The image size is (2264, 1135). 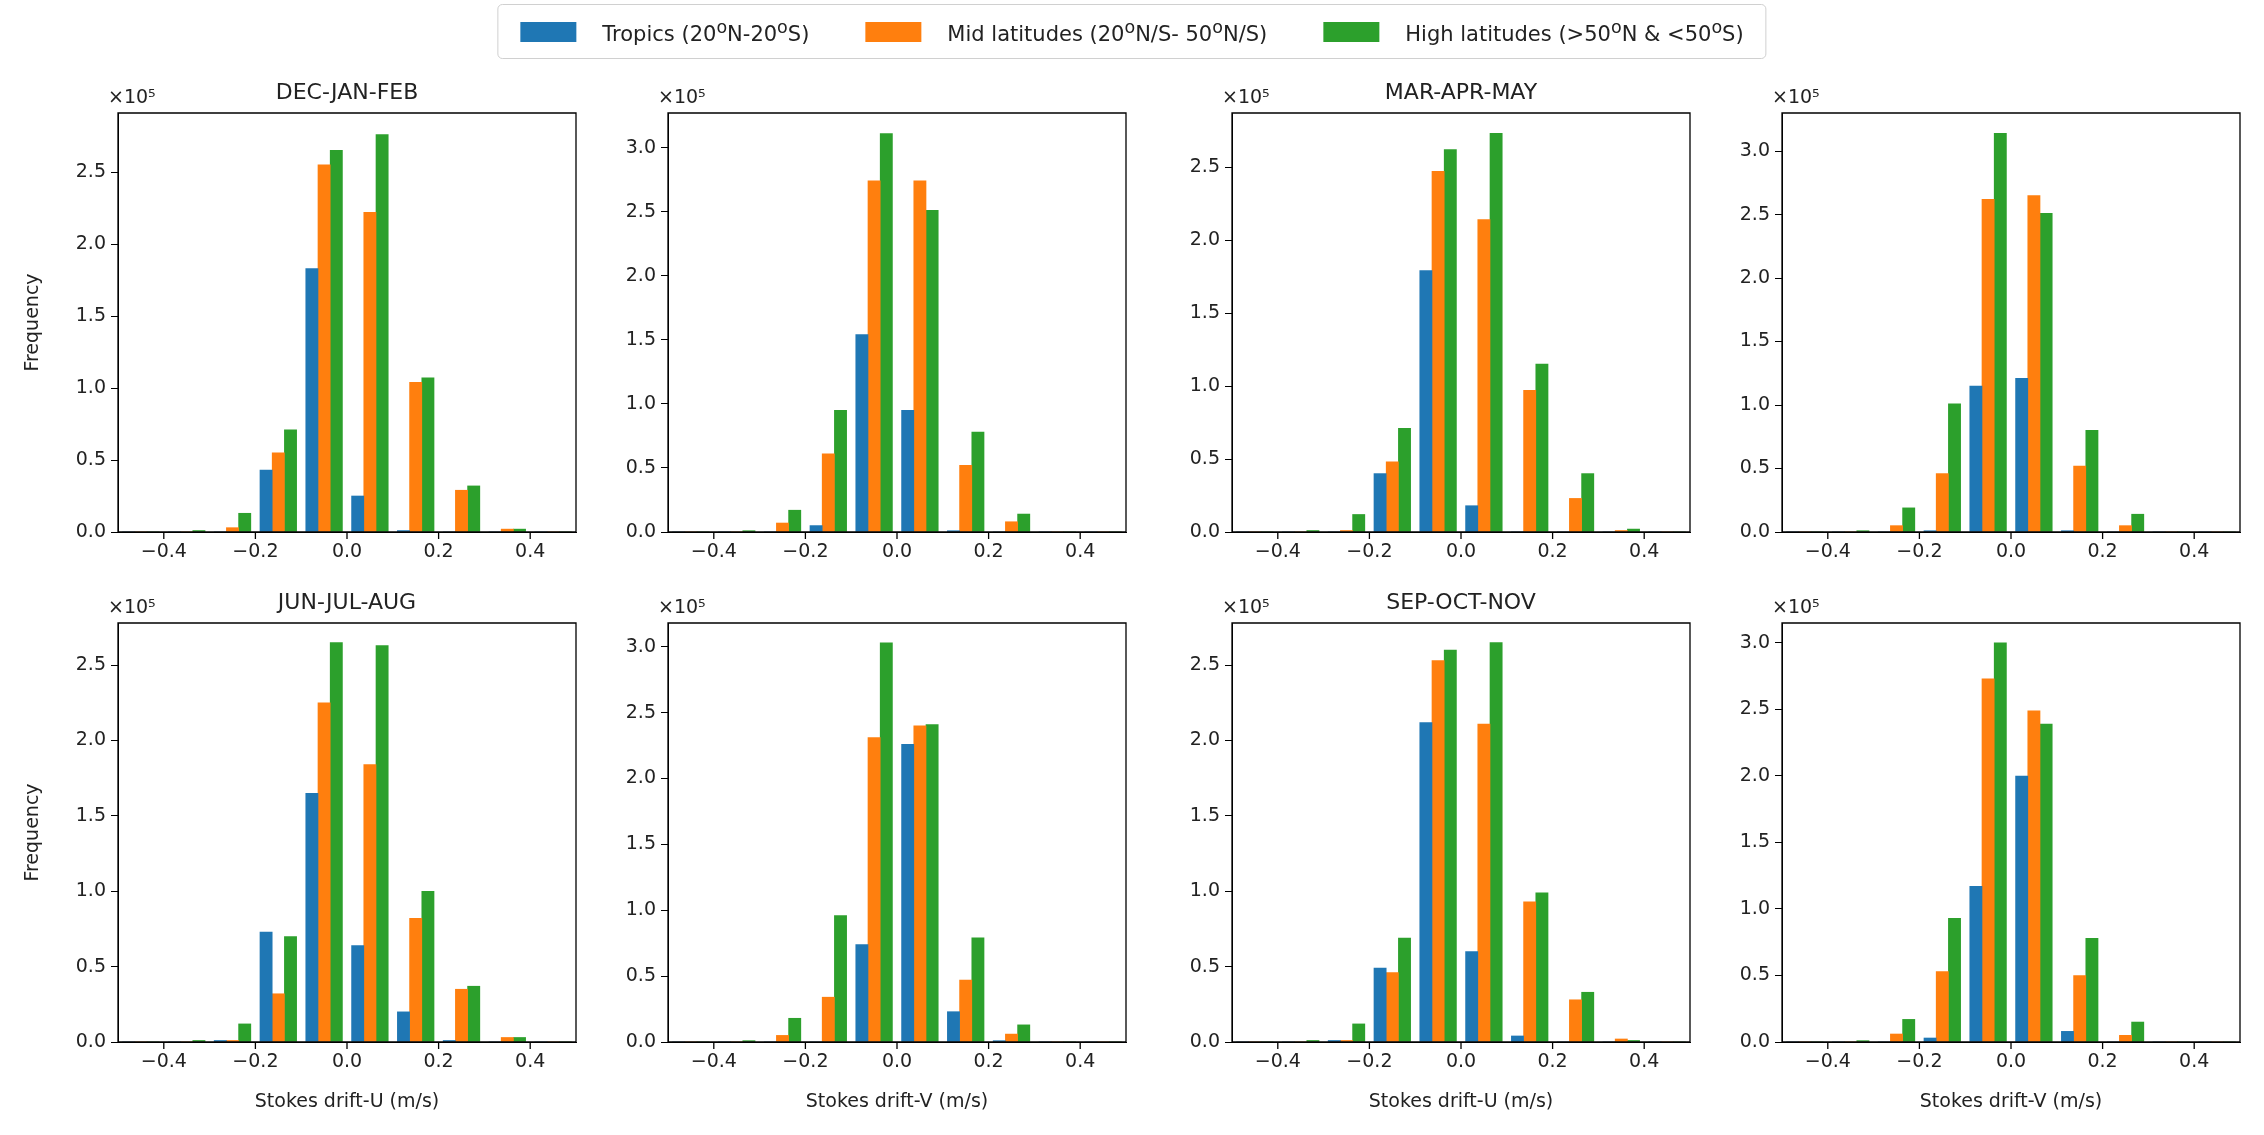 I want to click on y-axis-title: Frequency, so click(x=31, y=322).